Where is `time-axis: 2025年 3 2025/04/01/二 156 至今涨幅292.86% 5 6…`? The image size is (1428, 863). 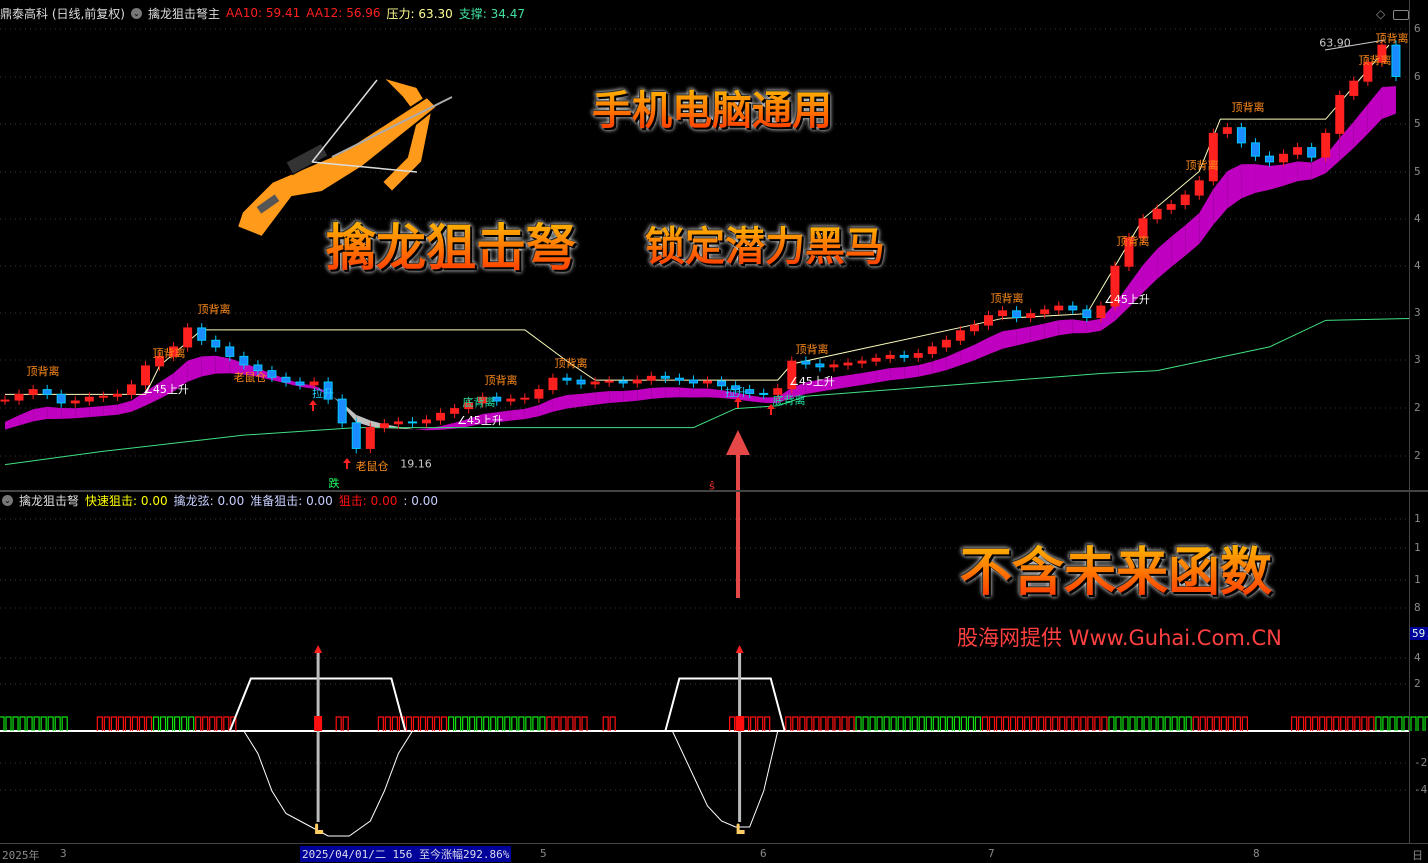 time-axis: 2025年 3 2025/04/01/二 156 至今涨幅292.86% 5 6… is located at coordinates (714, 853).